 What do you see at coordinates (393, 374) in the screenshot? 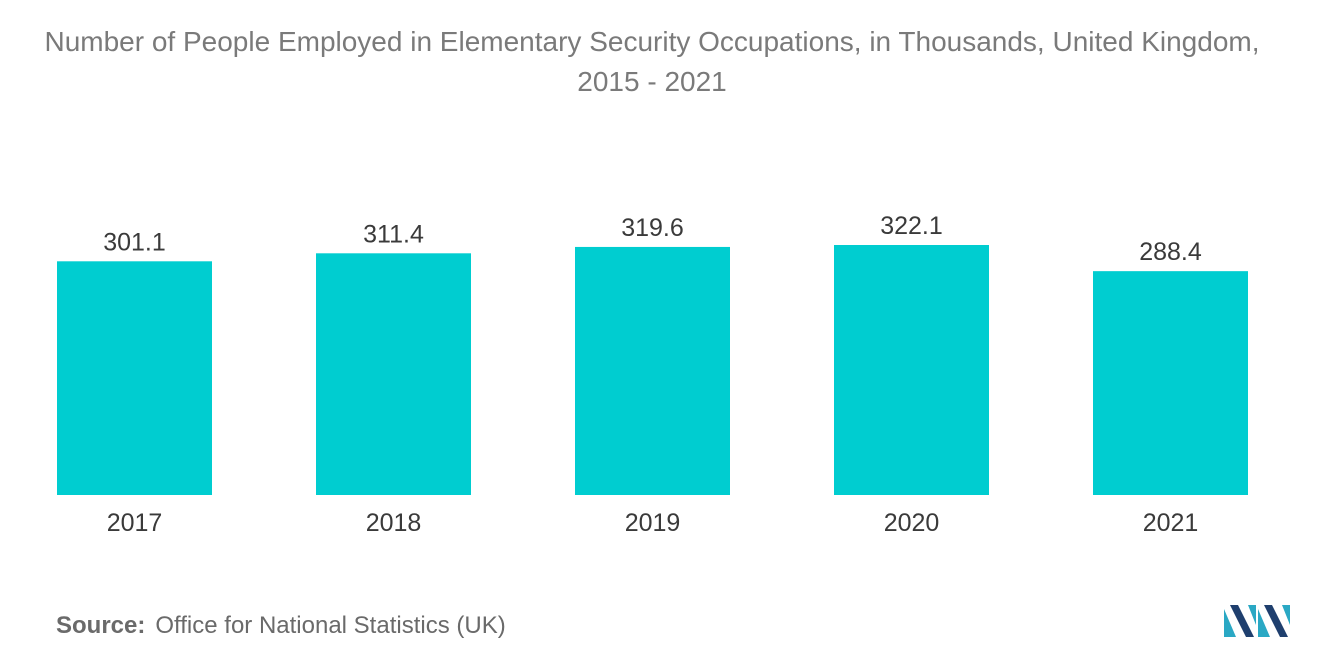
I see `bar-2018` at bounding box center [393, 374].